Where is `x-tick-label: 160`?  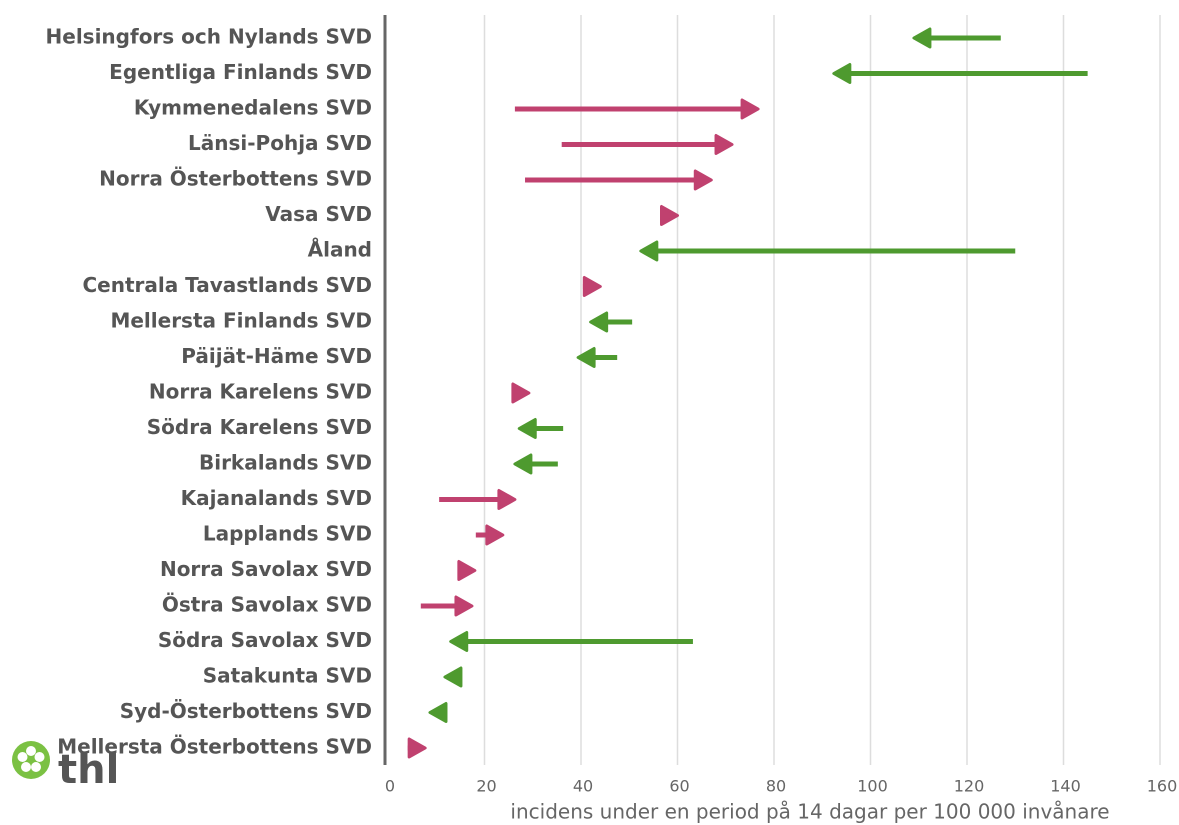 x-tick-label: 160 is located at coordinates (1162, 786).